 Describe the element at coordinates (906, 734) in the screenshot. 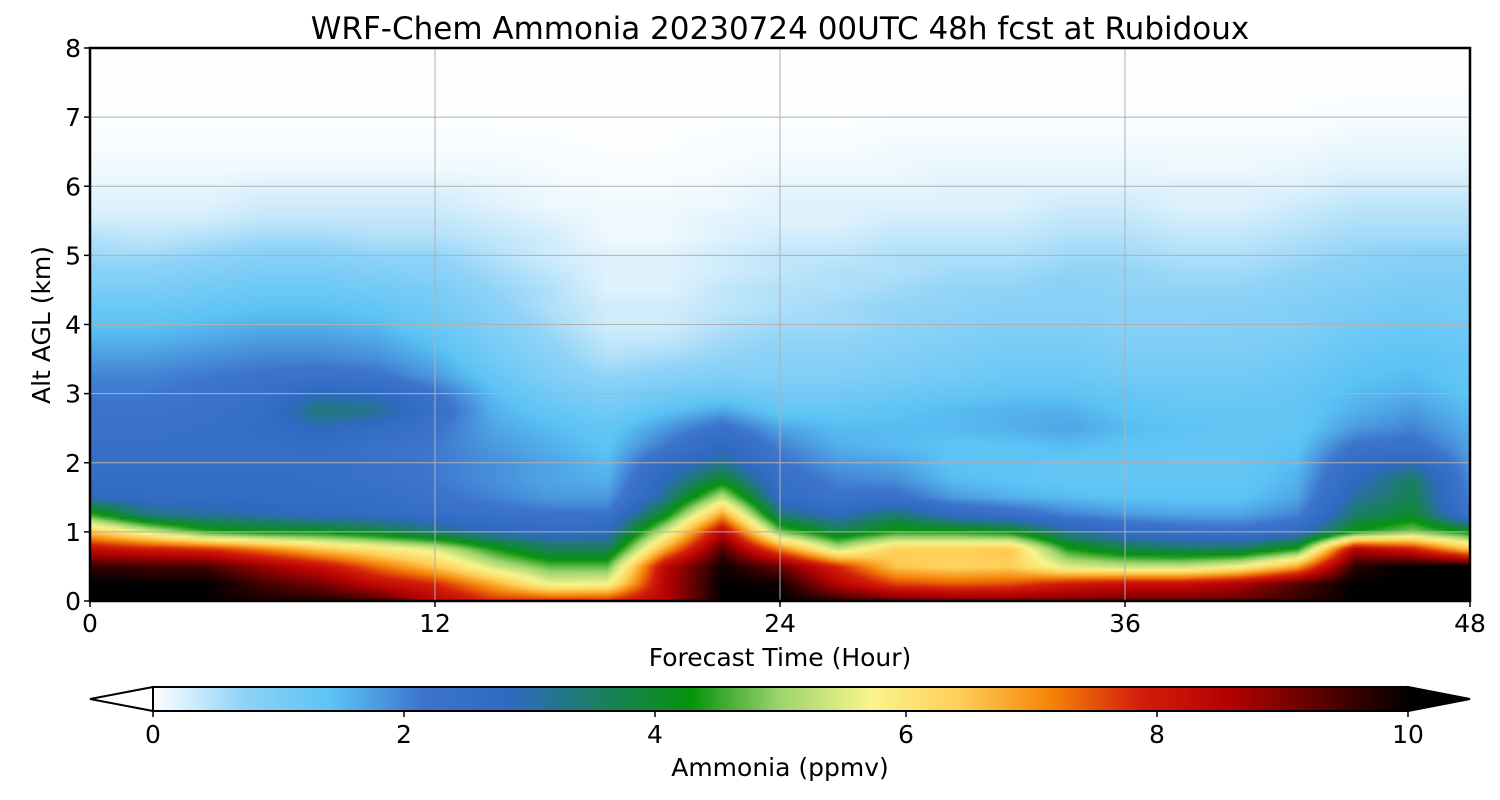

I see `colorbar-tick-label: 6` at that location.